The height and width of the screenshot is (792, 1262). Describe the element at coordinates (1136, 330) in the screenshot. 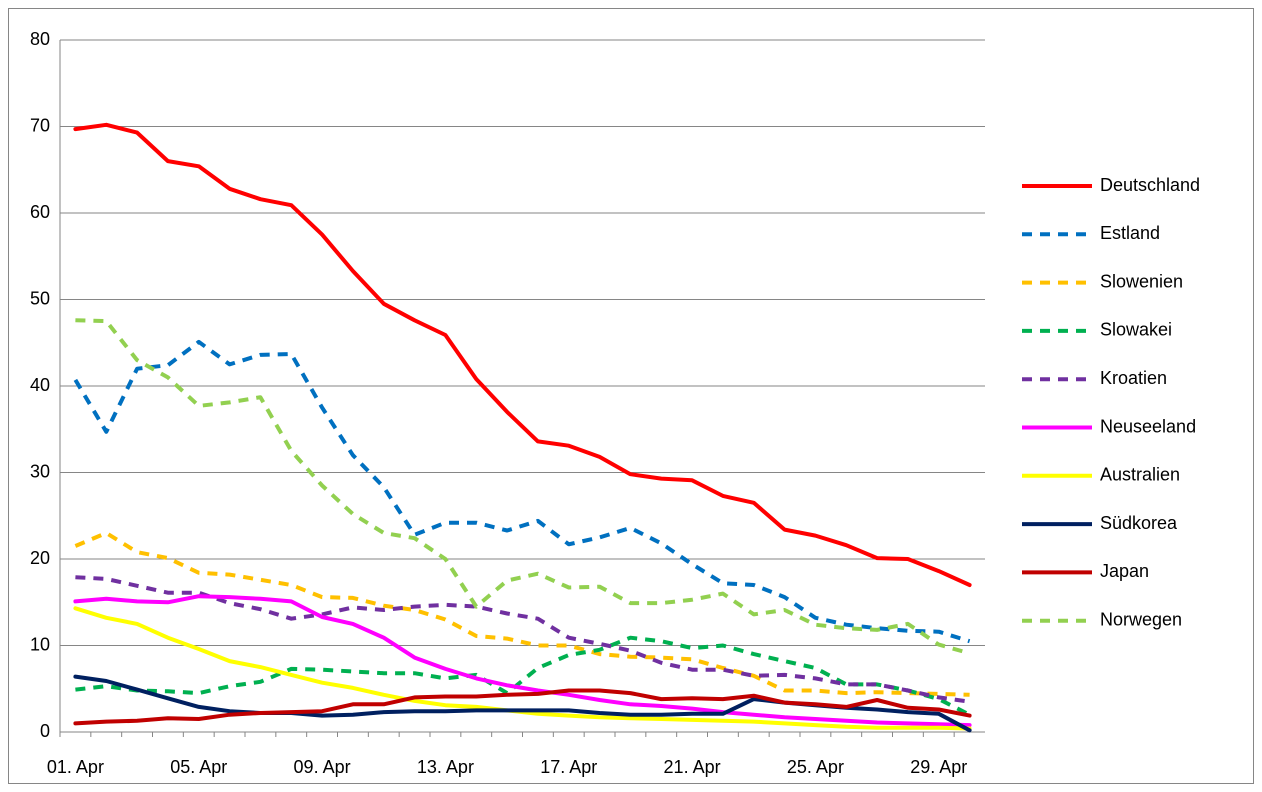

I see `legend-label: Slowakei` at that location.